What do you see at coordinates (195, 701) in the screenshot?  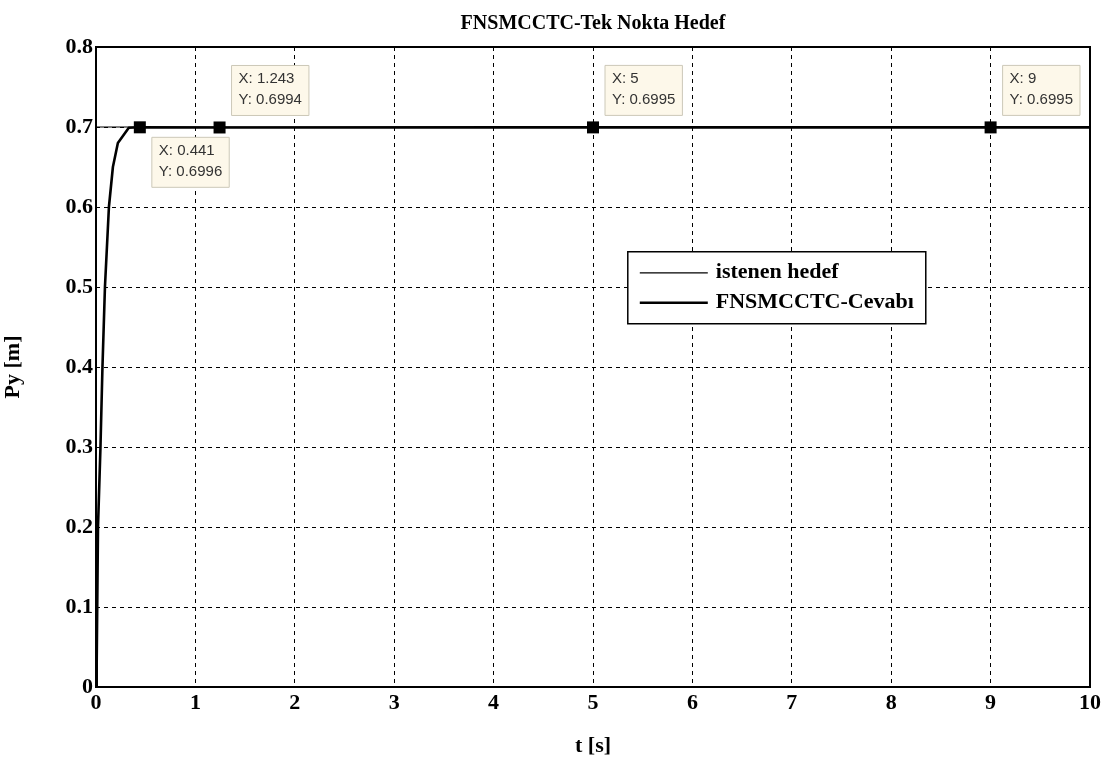 I see `x-tick-label: 1` at bounding box center [195, 701].